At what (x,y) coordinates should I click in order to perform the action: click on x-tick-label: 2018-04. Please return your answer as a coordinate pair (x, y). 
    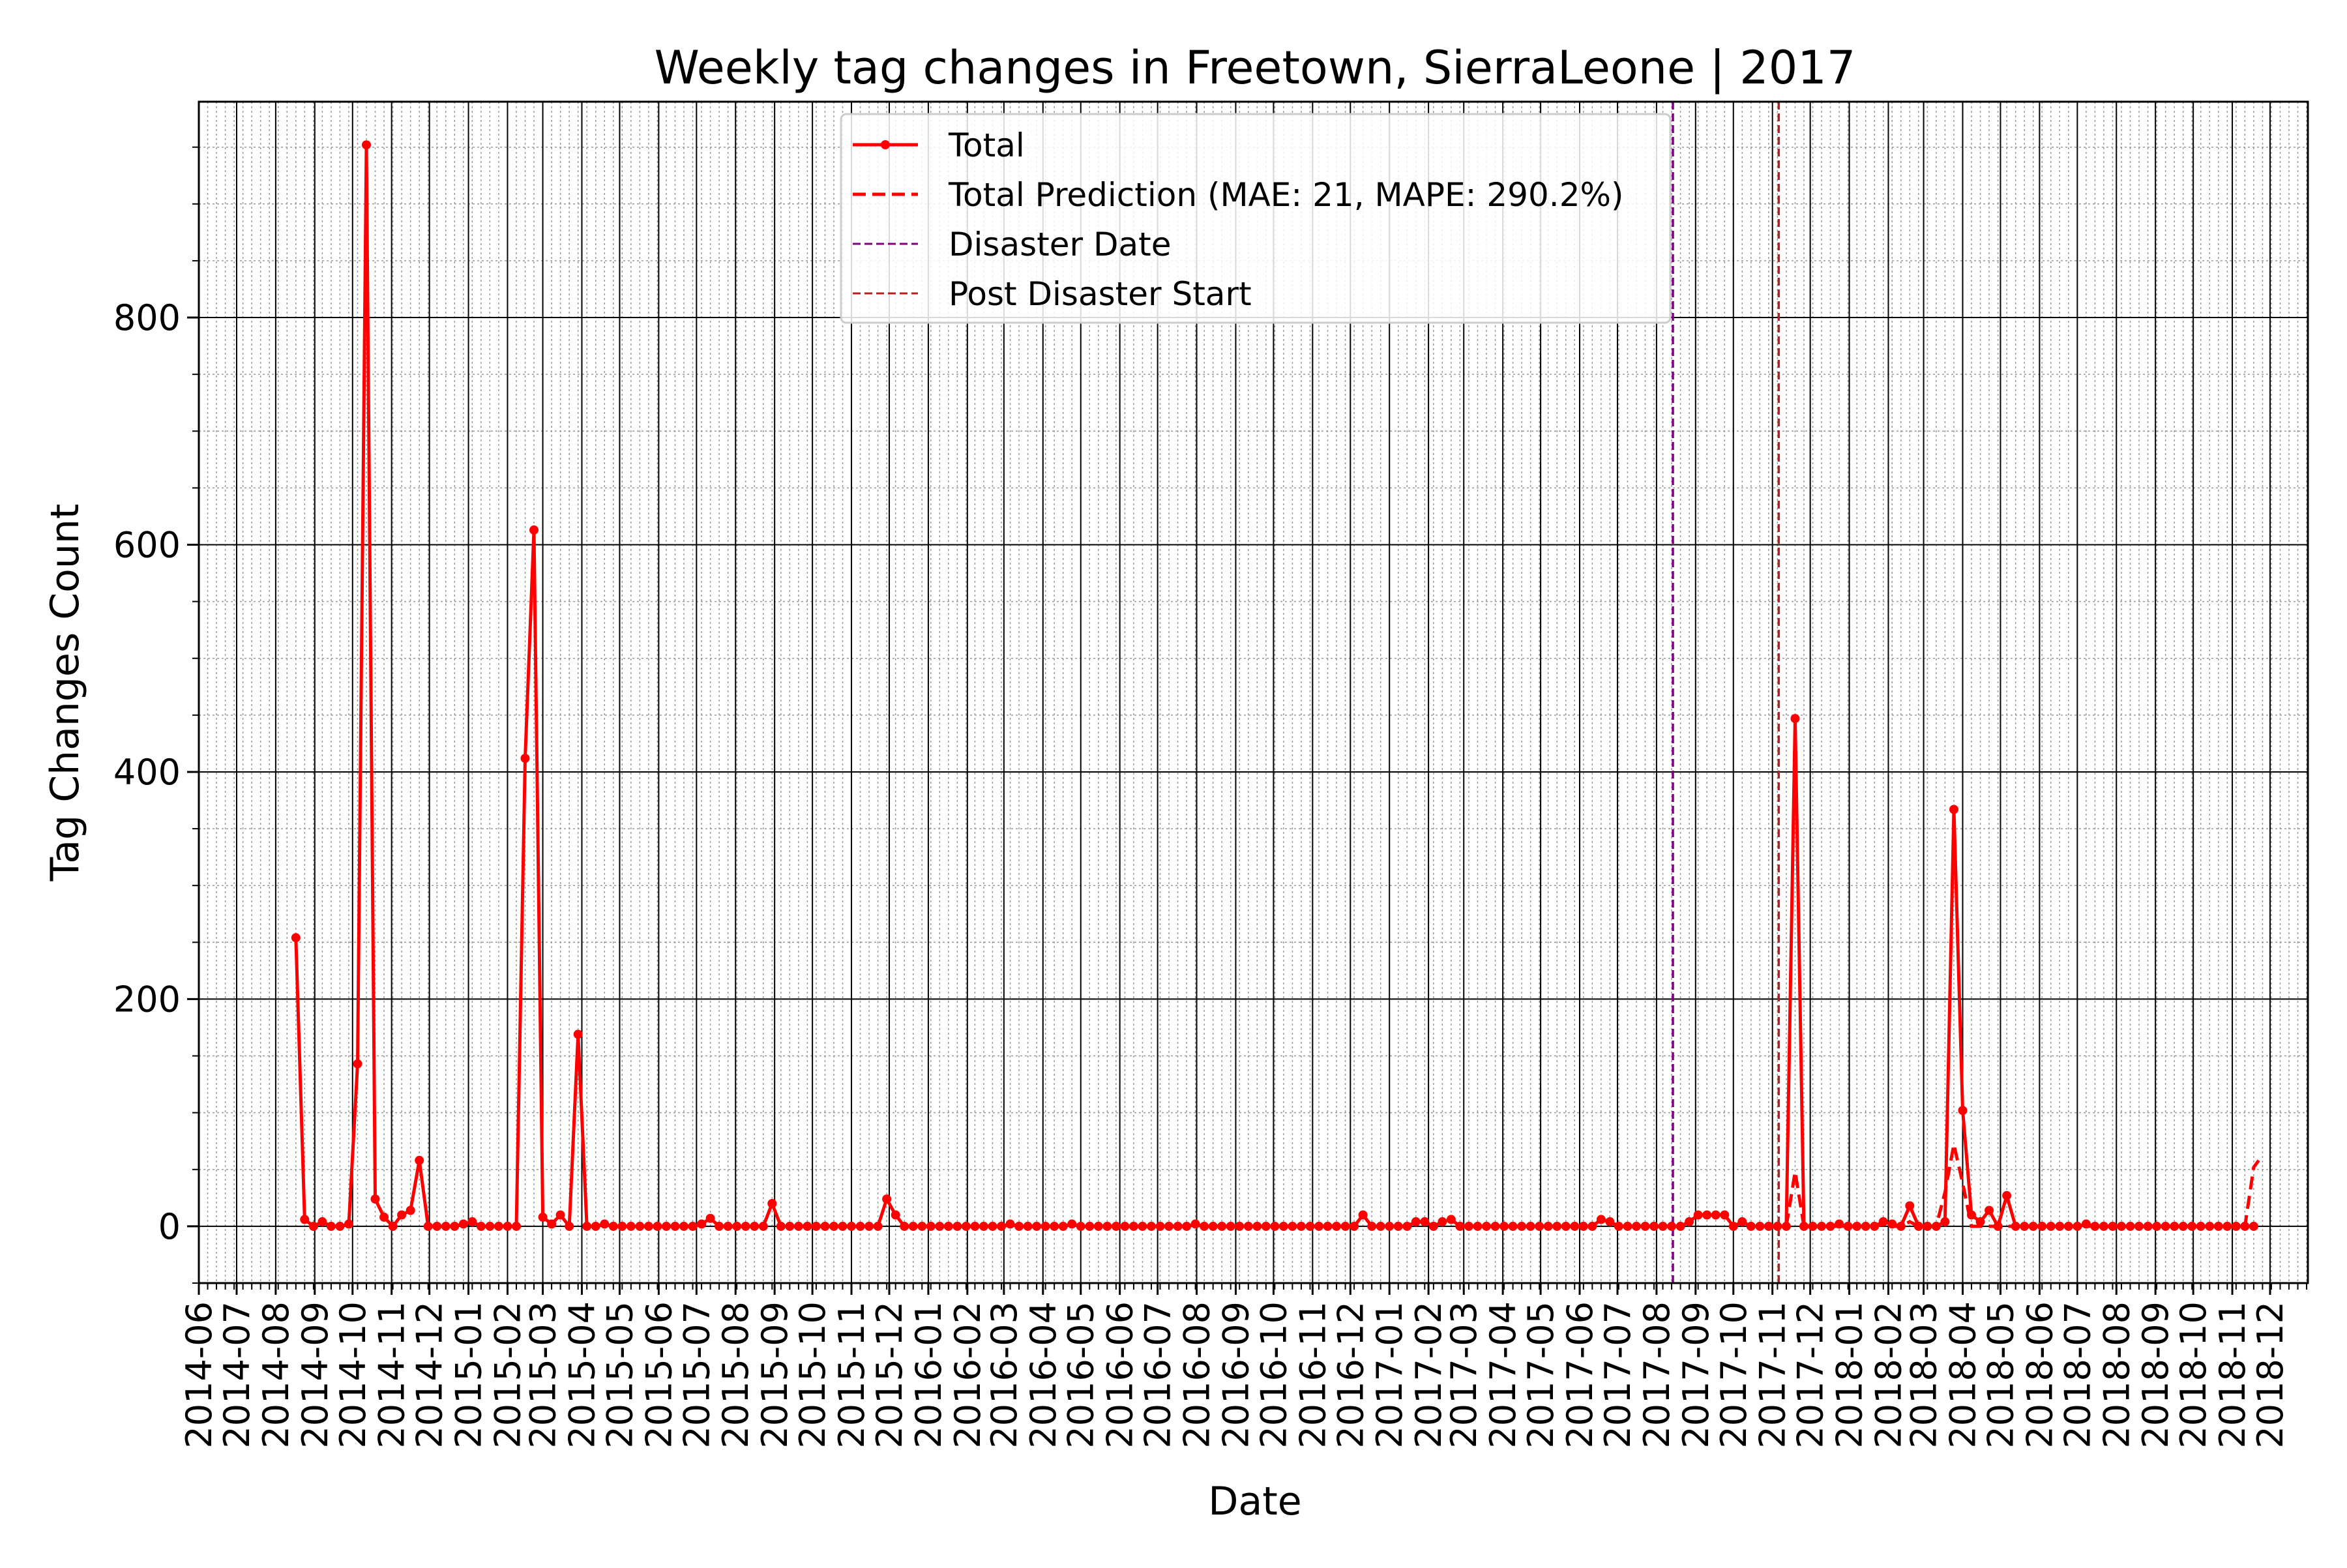
    Looking at the image, I should click on (1962, 1375).